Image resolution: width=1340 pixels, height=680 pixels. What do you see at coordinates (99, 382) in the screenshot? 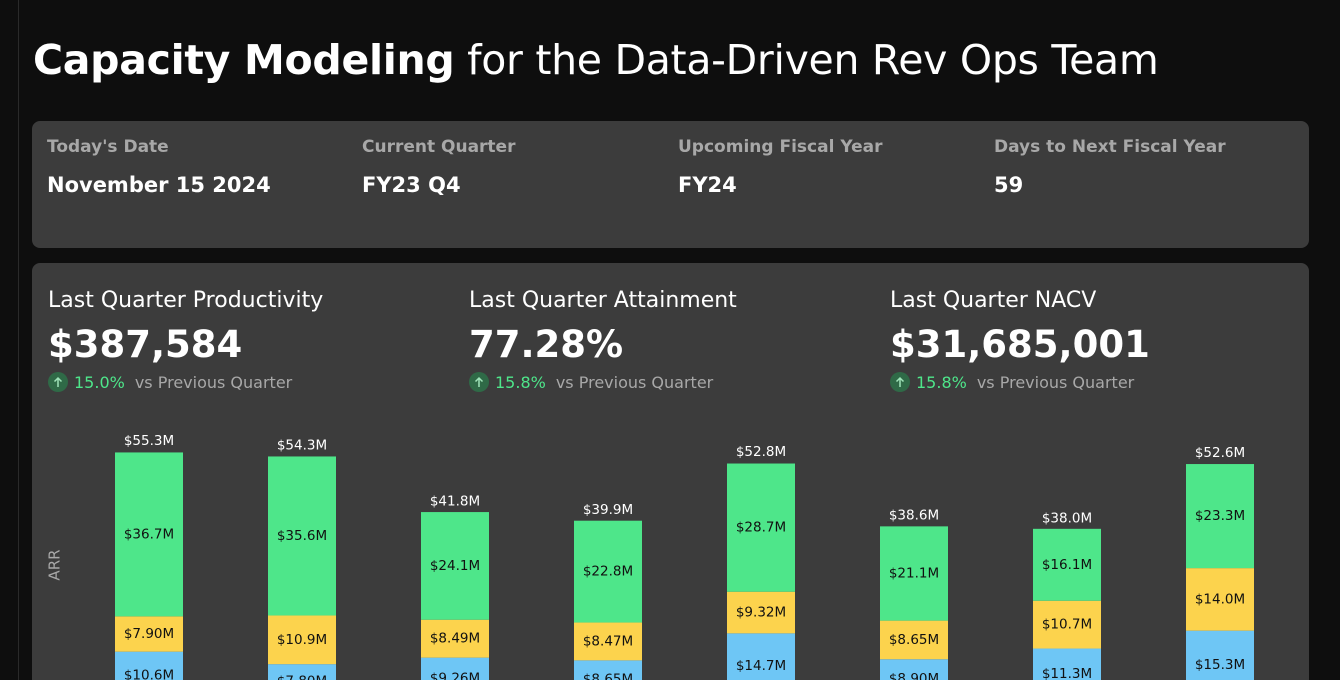
I see `kpi-change: 15.0%` at bounding box center [99, 382].